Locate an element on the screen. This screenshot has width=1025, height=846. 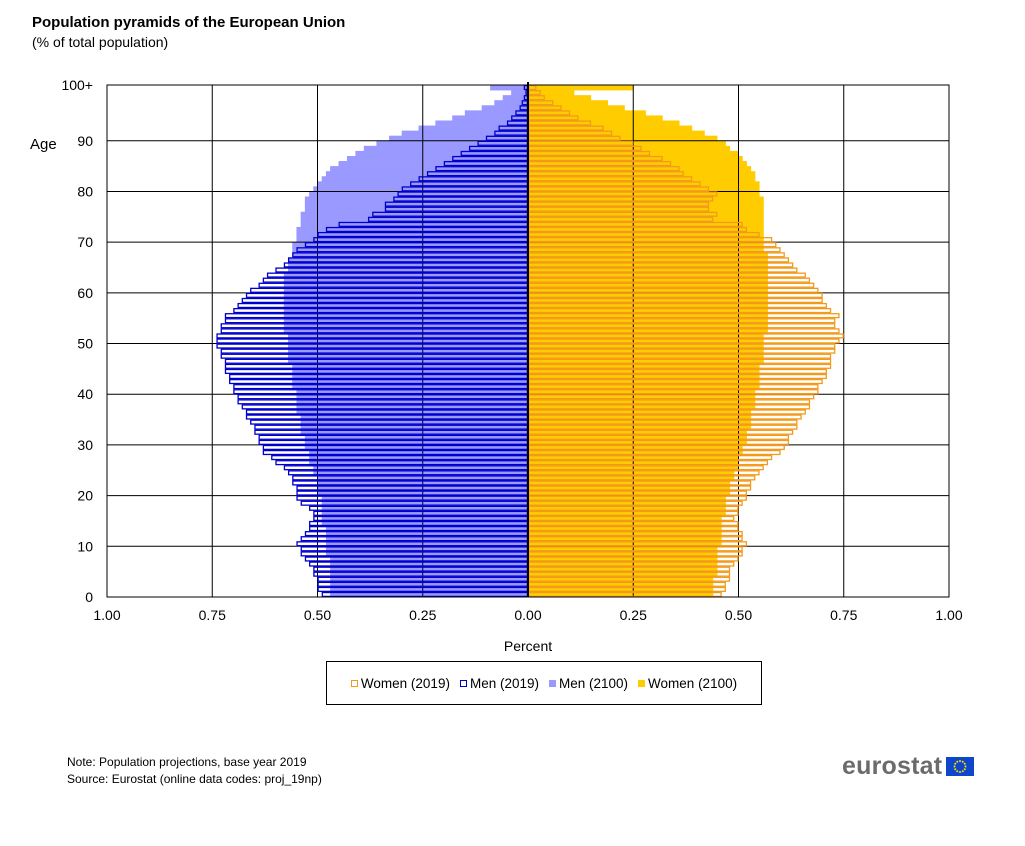
y-tick-label: 40 is located at coordinates (85, 394).